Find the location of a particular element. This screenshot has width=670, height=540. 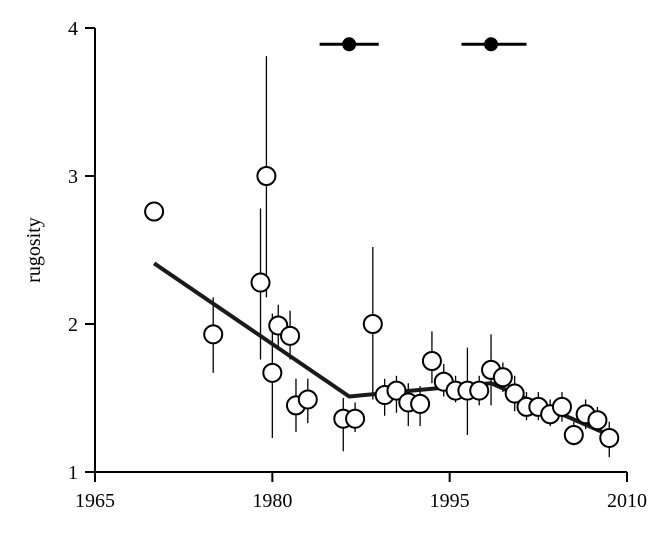

breakpoint-markers is located at coordinates (423, 44).